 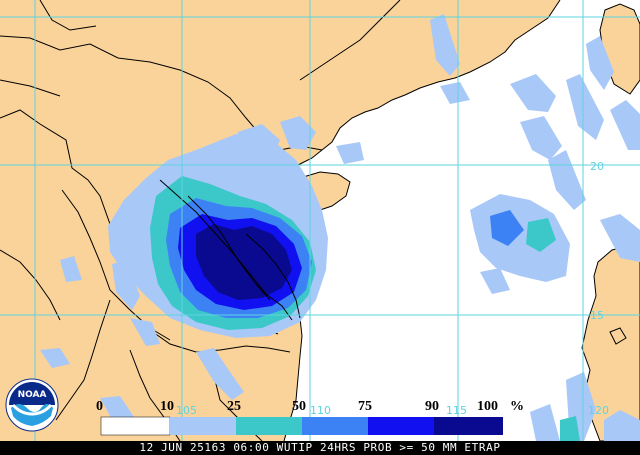 What do you see at coordinates (167, 406) in the screenshot?
I see `legend-tick-10: 10` at bounding box center [167, 406].